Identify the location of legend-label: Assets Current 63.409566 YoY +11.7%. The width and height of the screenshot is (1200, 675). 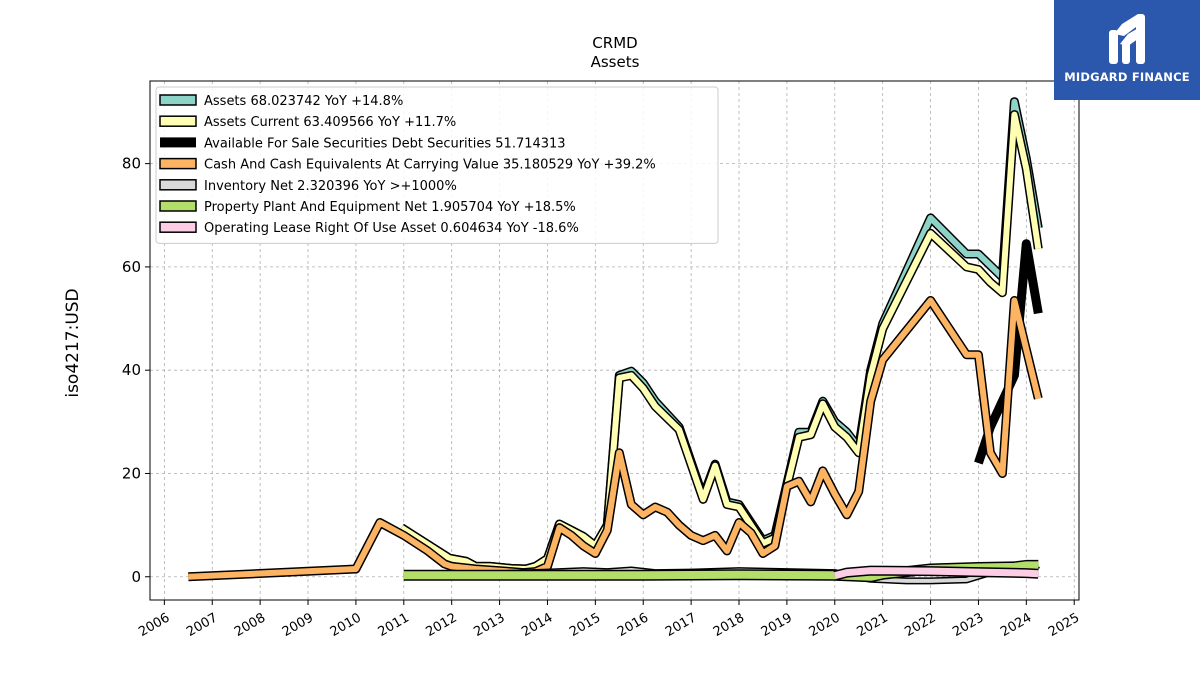
(330, 122).